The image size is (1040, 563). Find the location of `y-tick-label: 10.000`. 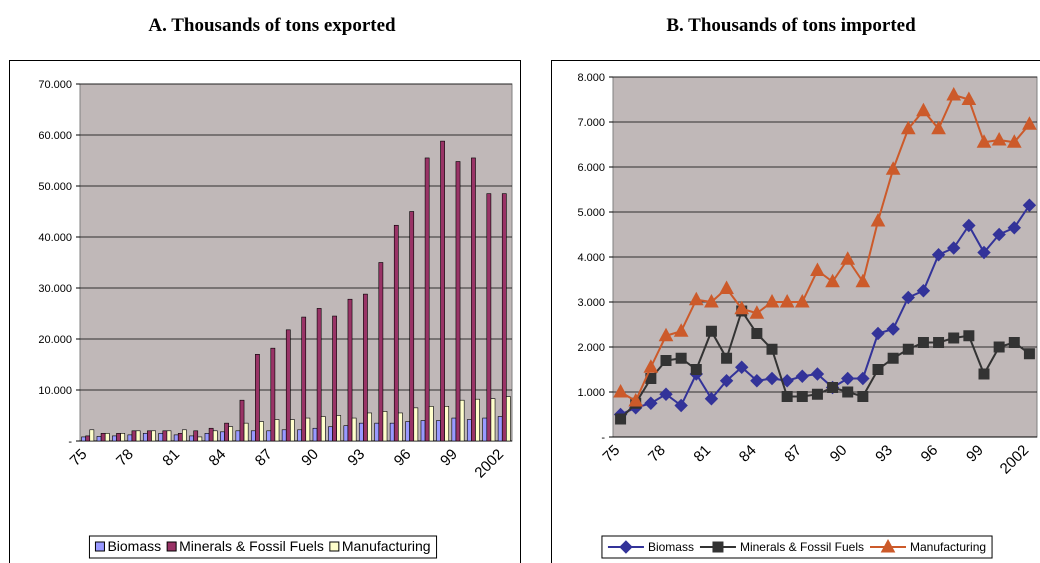

y-tick-label: 10.000 is located at coordinates (55, 391).